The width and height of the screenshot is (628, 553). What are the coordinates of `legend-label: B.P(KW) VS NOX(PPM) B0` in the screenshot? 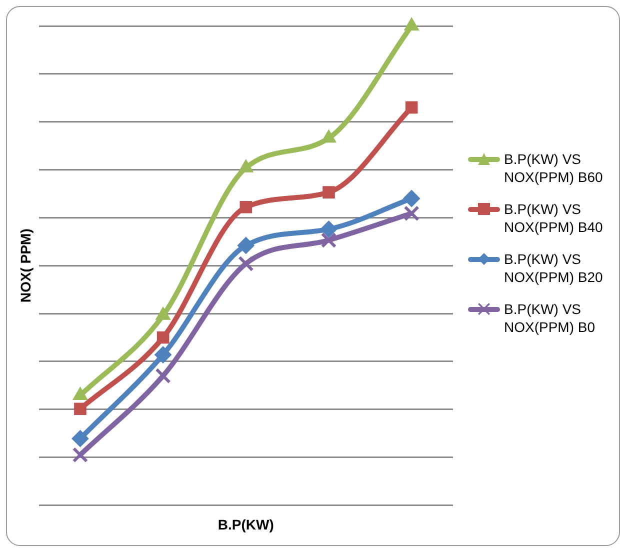 It's located at (550, 318).